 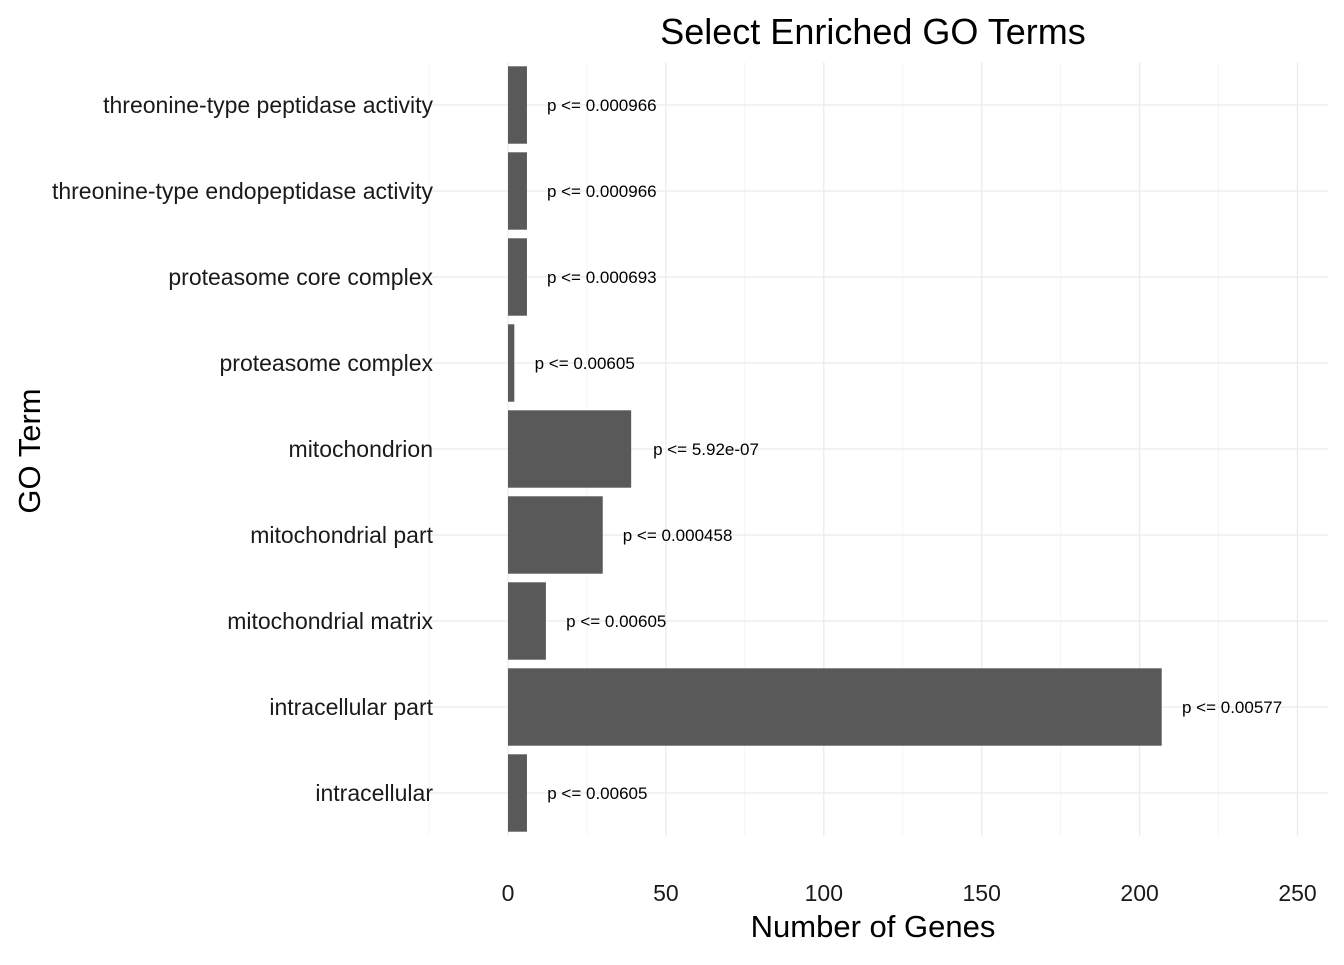 What do you see at coordinates (374, 793) in the screenshot?
I see `y-axis-category-label: intracellular` at bounding box center [374, 793].